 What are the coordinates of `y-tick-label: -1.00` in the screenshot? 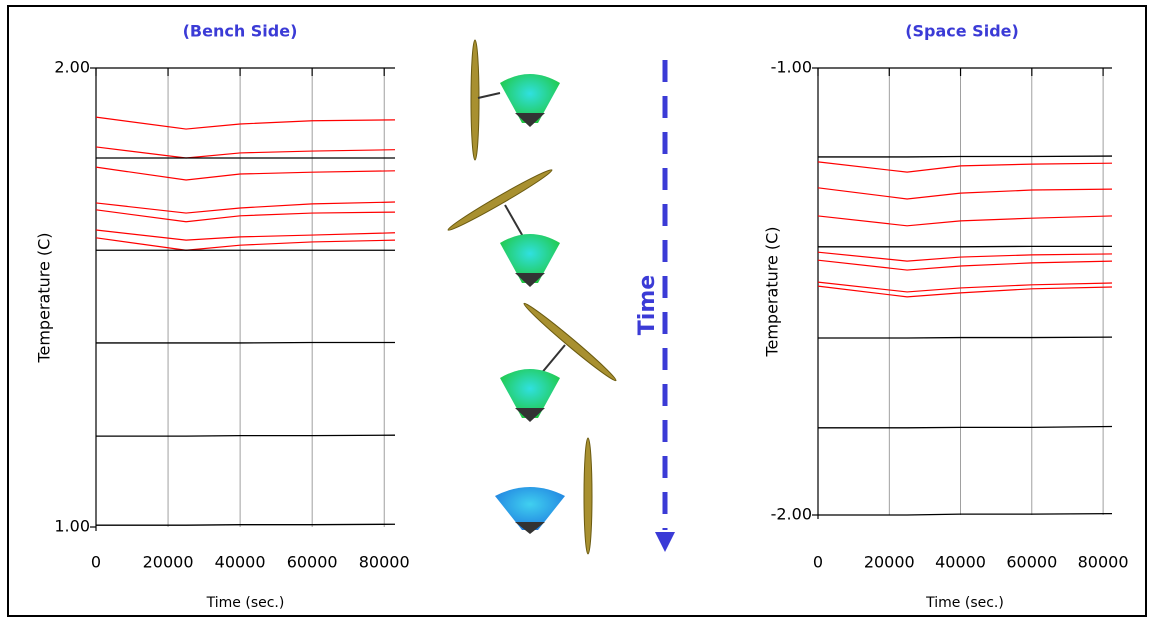 It's located at (791, 67).